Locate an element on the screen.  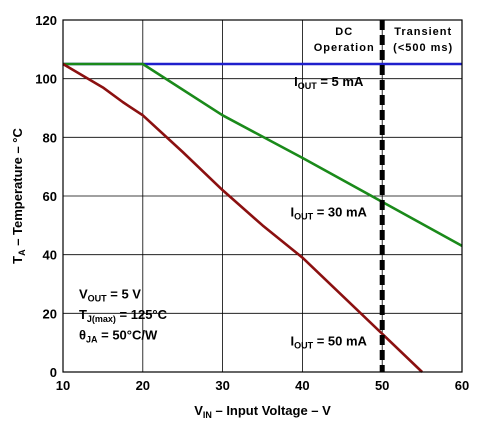
y-tick-label: 100 is located at coordinates (46, 79).